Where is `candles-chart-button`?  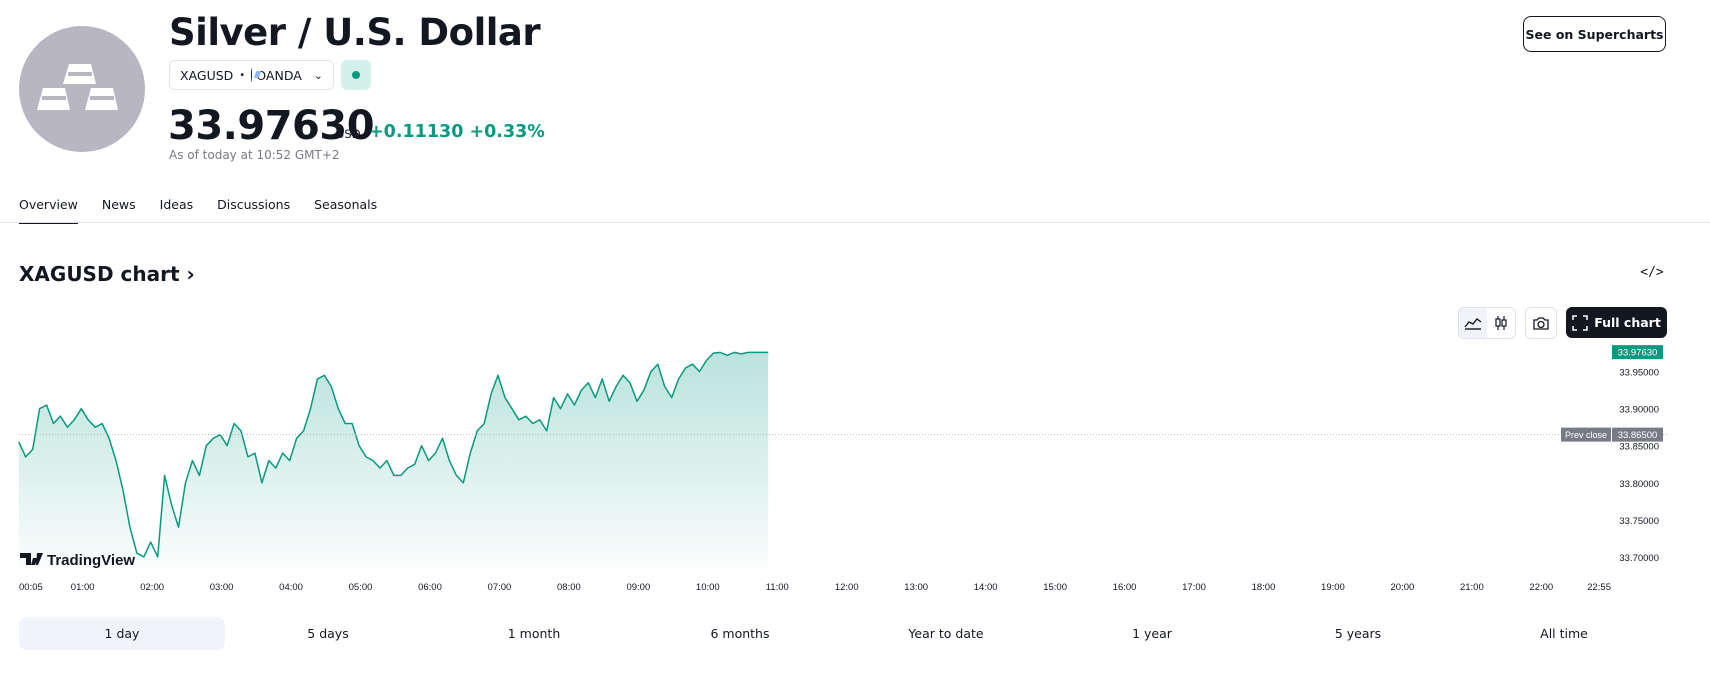
candles-chart-button is located at coordinates (1501, 323).